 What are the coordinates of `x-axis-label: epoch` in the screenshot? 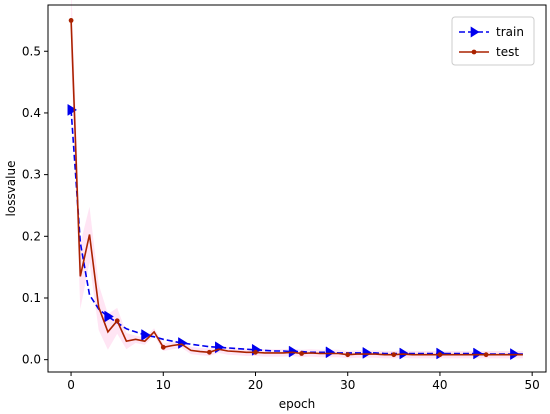 It's located at (297, 404).